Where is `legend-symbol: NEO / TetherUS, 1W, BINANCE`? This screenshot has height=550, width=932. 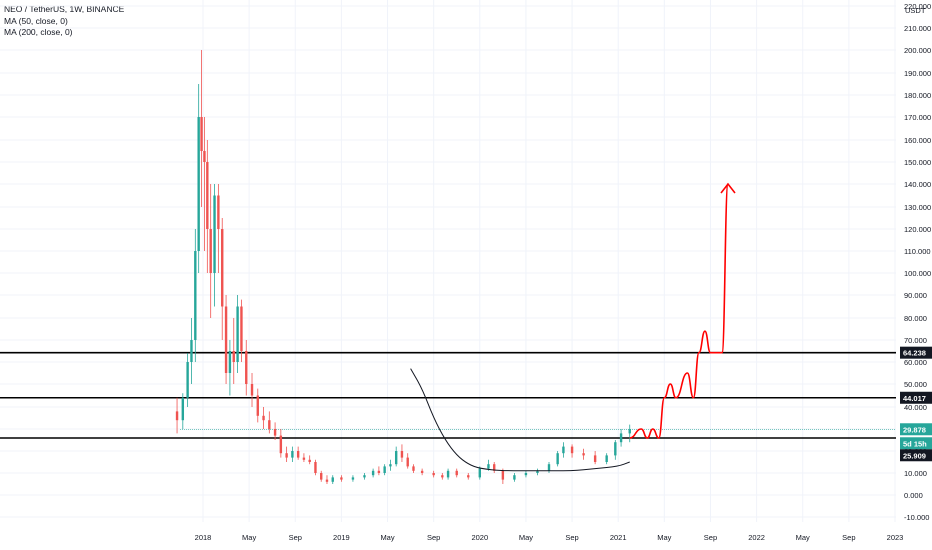 legend-symbol: NEO / TetherUS, 1W, BINANCE is located at coordinates (64, 9).